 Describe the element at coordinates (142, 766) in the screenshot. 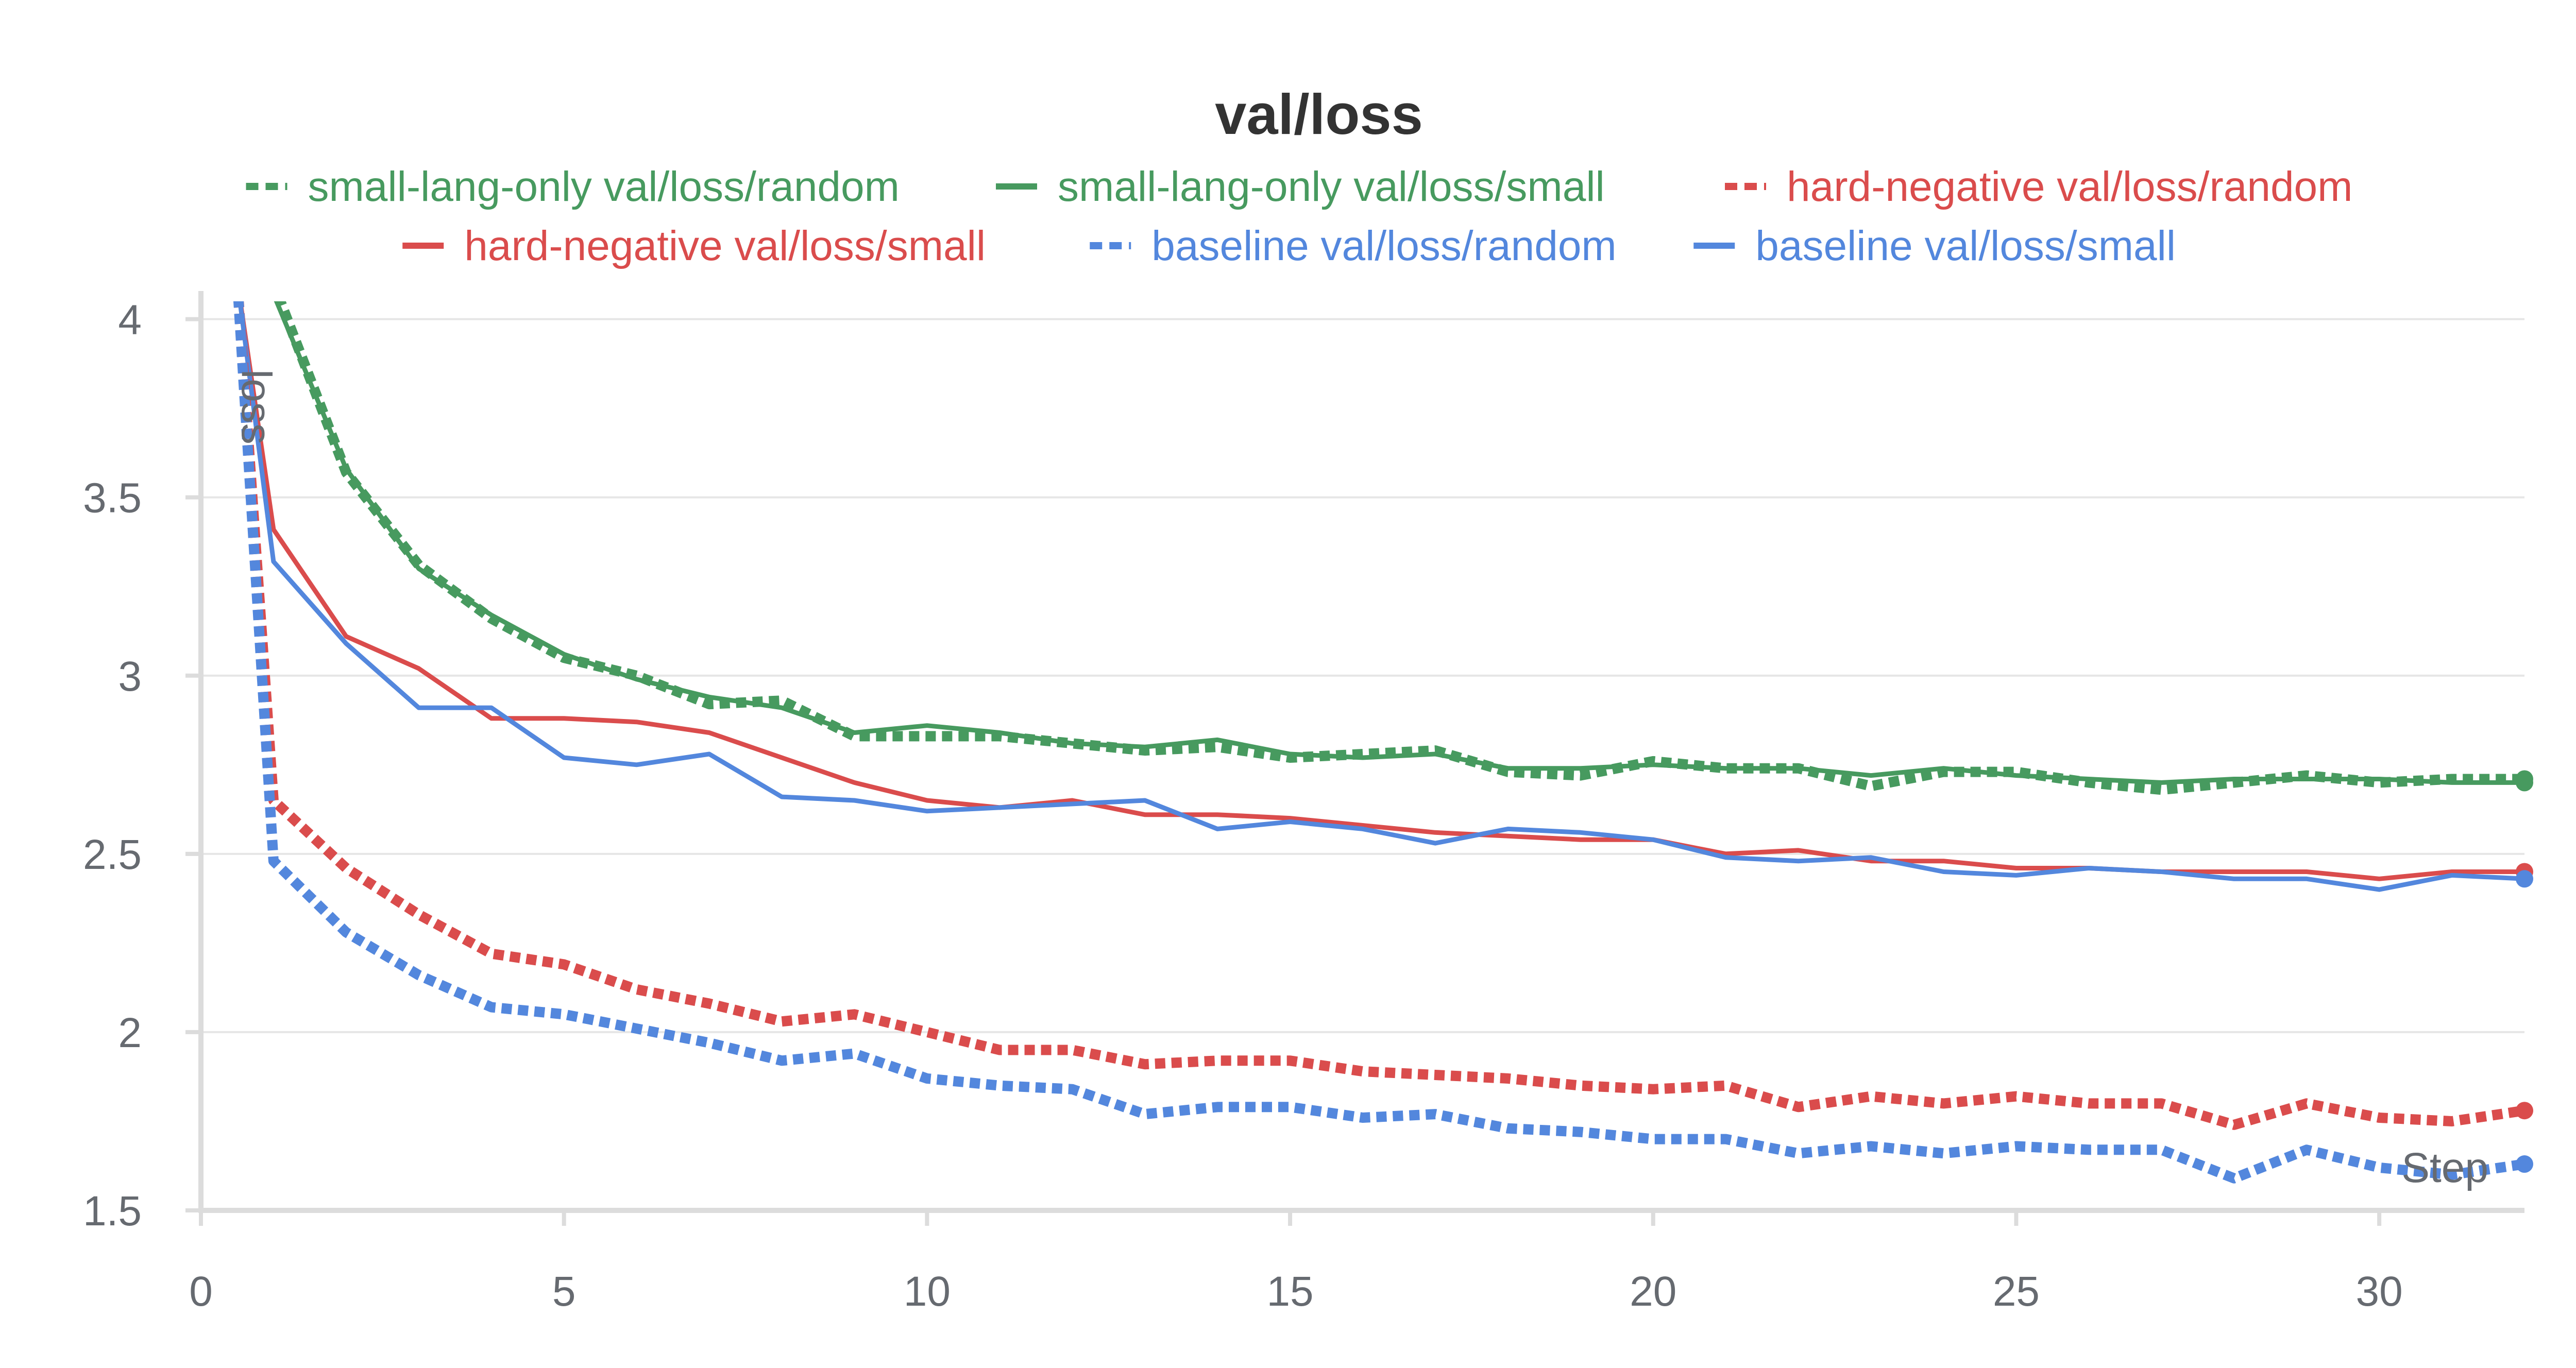

I see `y-axis-ticks: 1.5 2 2.5 3 3.5 4` at that location.